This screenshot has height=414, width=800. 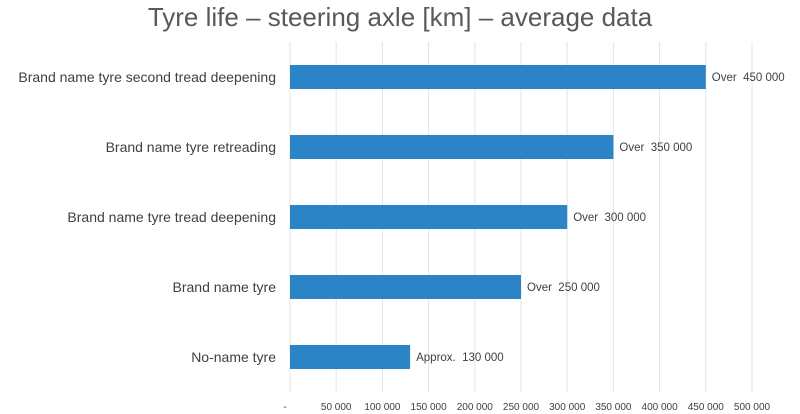 I want to click on category-label: No-name tyre, so click(x=233, y=357).